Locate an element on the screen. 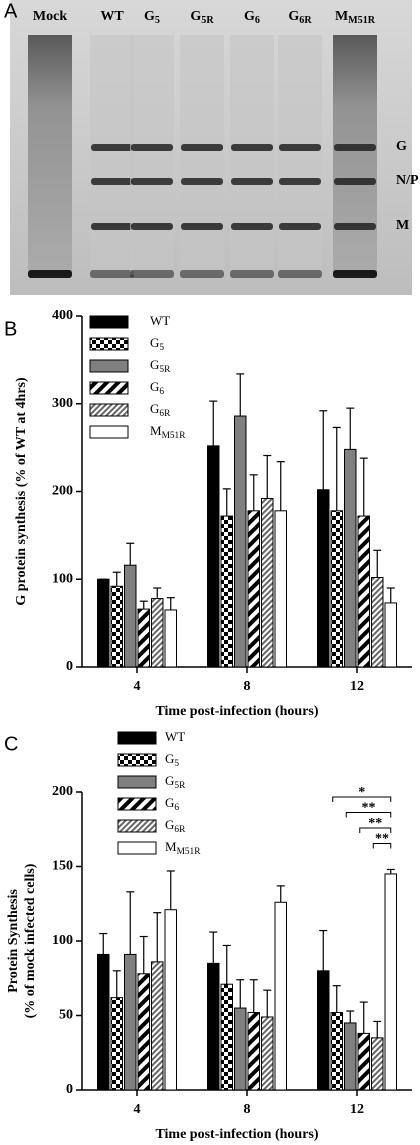 The width and height of the screenshot is (420, 1145). band-label: N/P is located at coordinates (407, 180).